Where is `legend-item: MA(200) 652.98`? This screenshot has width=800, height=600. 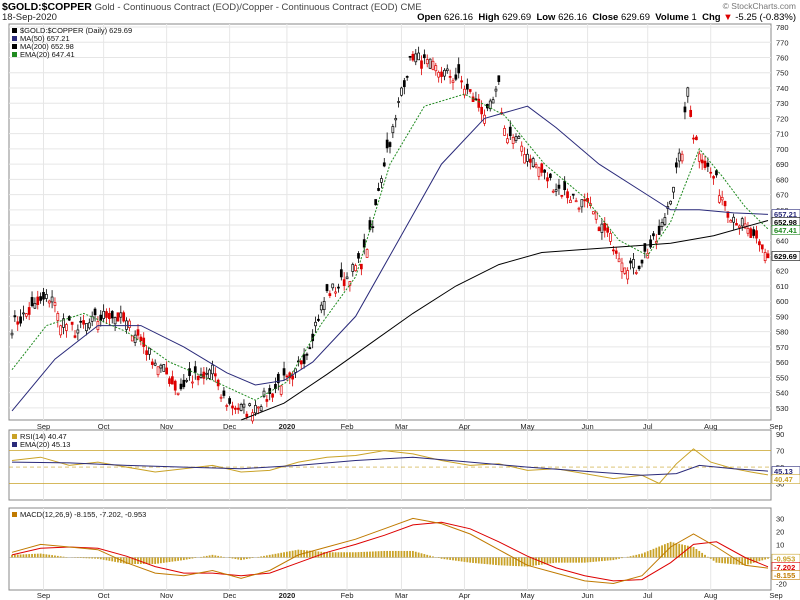
legend-item: MA(200) 652.98 is located at coordinates (47, 46).